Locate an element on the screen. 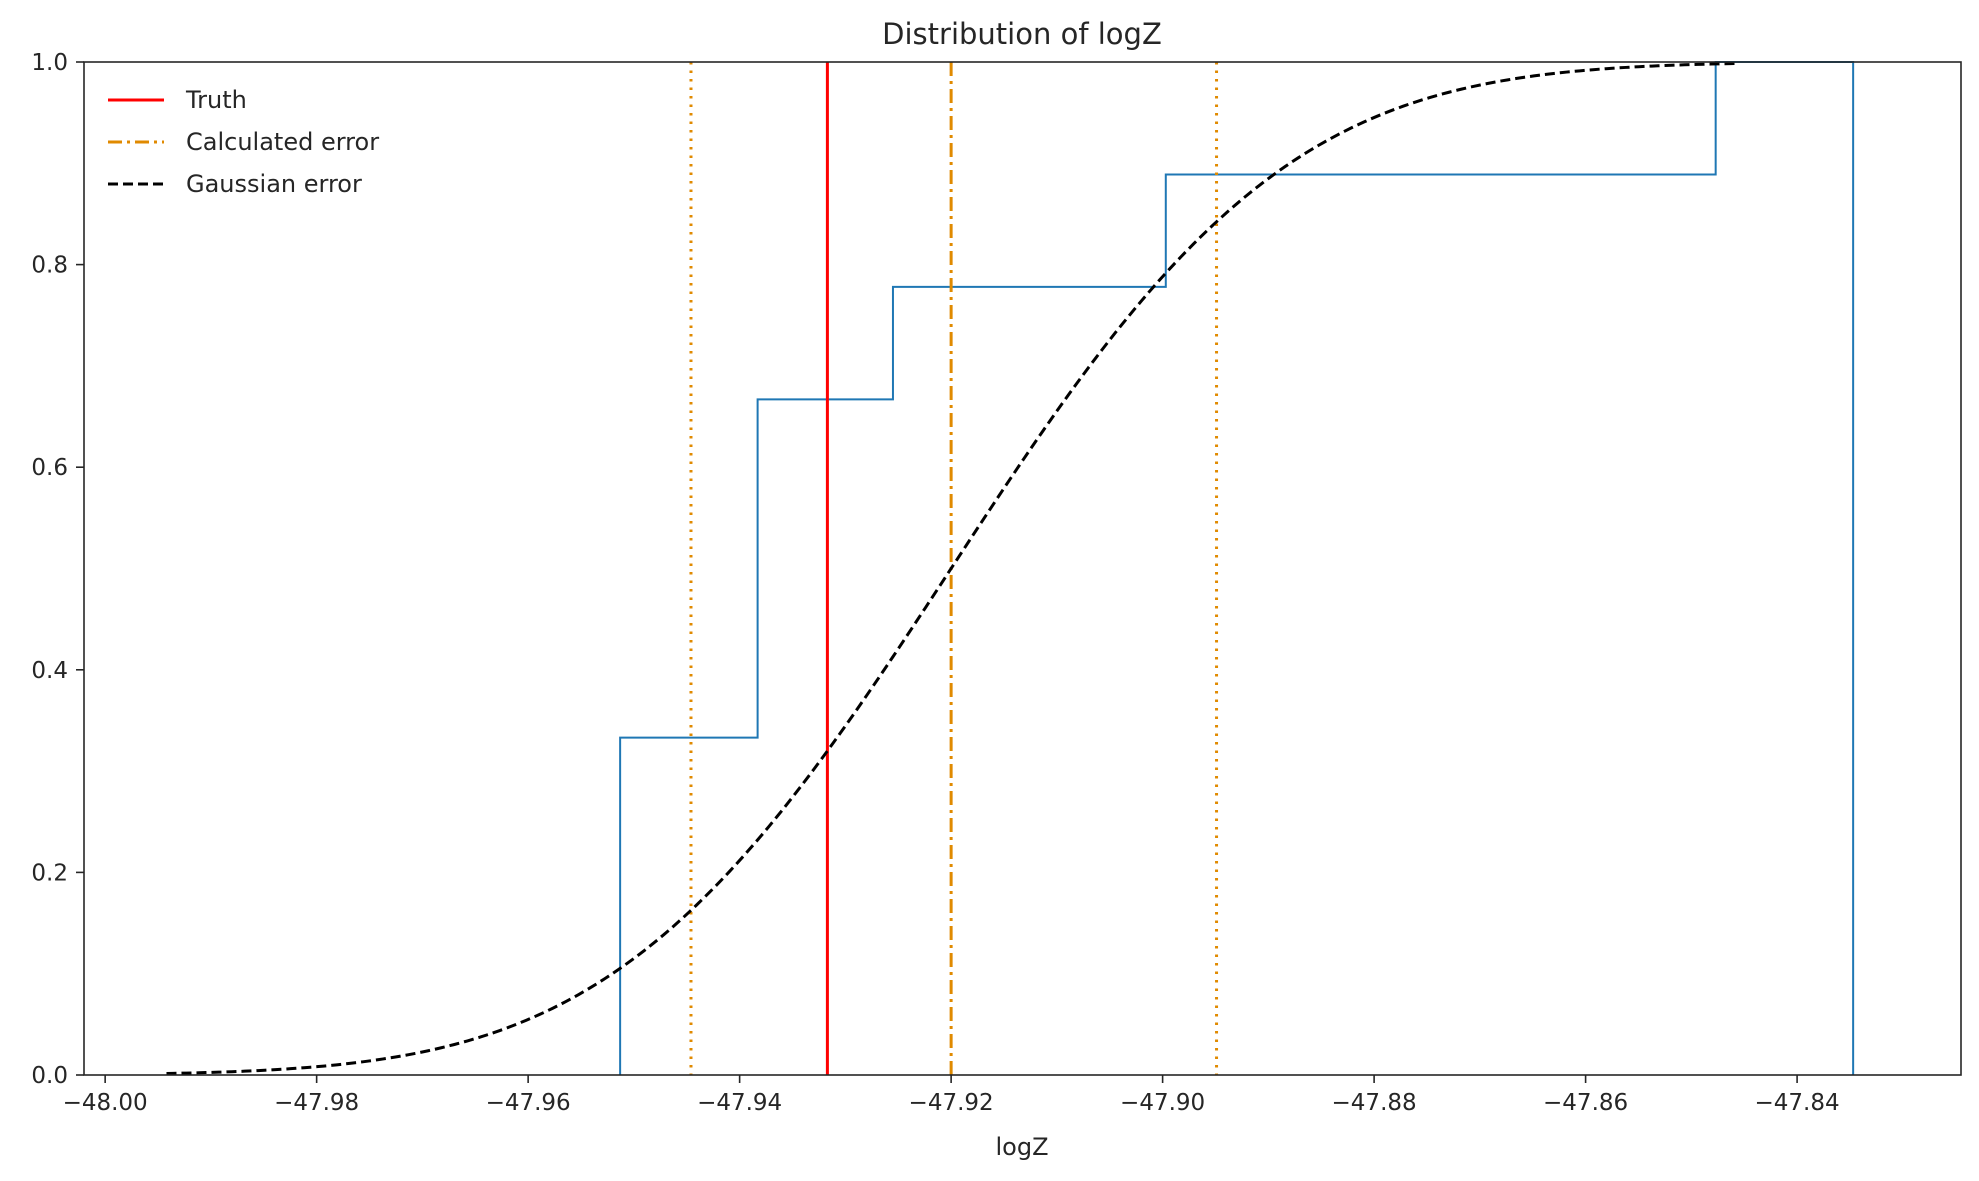  y-tick-label: 0.4 is located at coordinates (49, 671).